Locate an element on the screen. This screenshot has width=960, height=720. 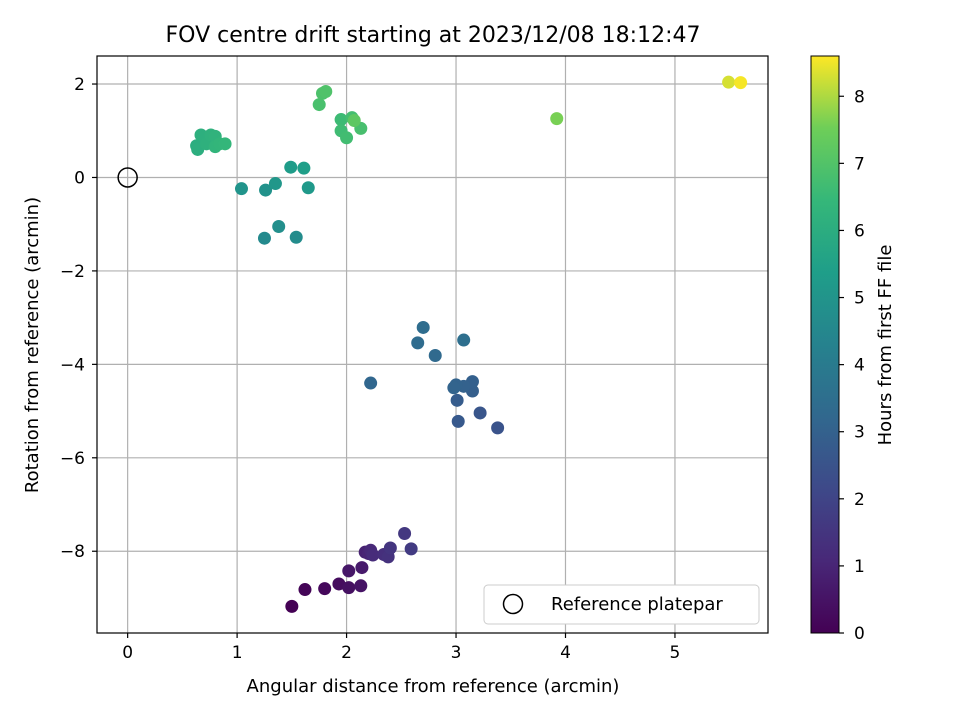
legend-label: Reference platepar is located at coordinates (637, 604).